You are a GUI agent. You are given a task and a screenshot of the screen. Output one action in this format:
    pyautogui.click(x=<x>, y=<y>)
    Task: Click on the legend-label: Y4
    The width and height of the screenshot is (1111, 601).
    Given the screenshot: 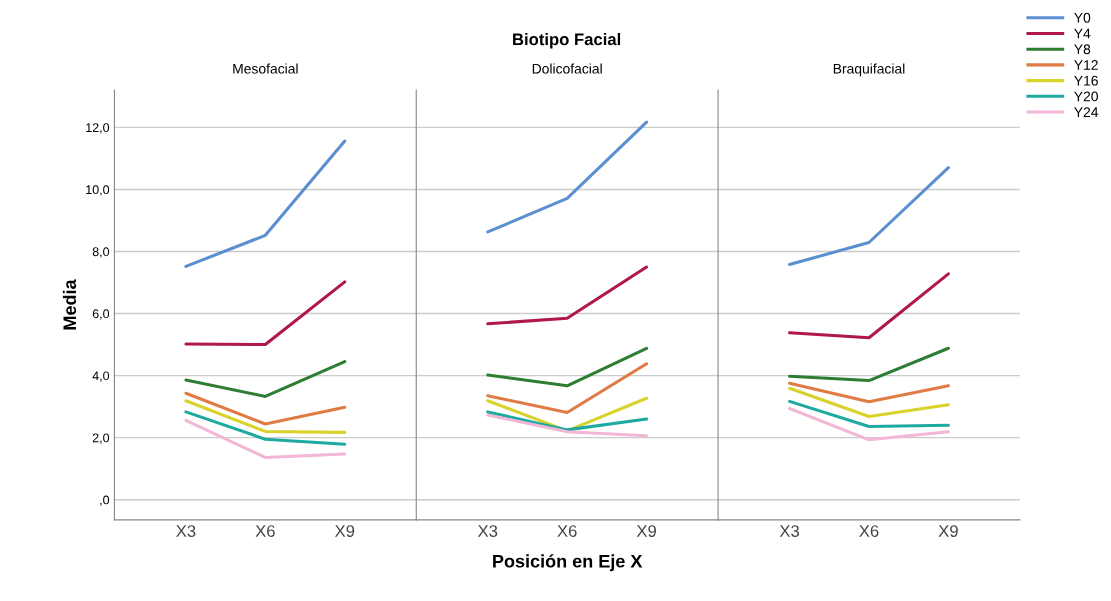 What is the action you would take?
    pyautogui.click(x=1082, y=33)
    